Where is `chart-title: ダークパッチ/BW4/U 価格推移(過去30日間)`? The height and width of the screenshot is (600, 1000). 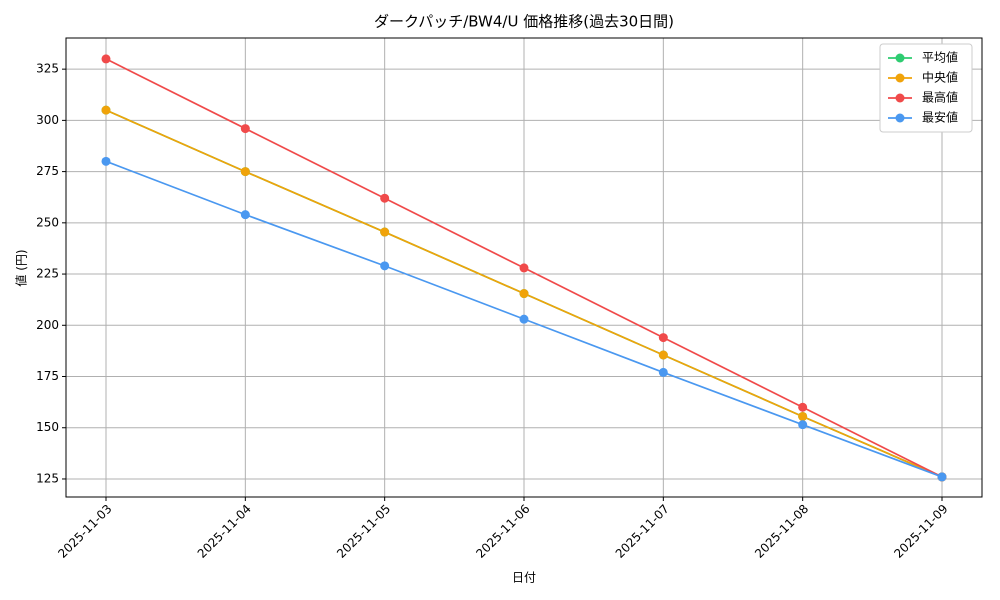 chart-title: ダークパッチ/BW4/U 価格推移(過去30日間) is located at coordinates (524, 22).